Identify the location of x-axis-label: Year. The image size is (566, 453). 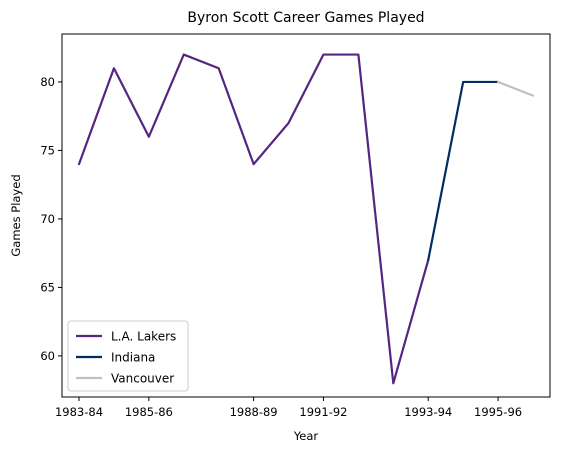
(306, 436).